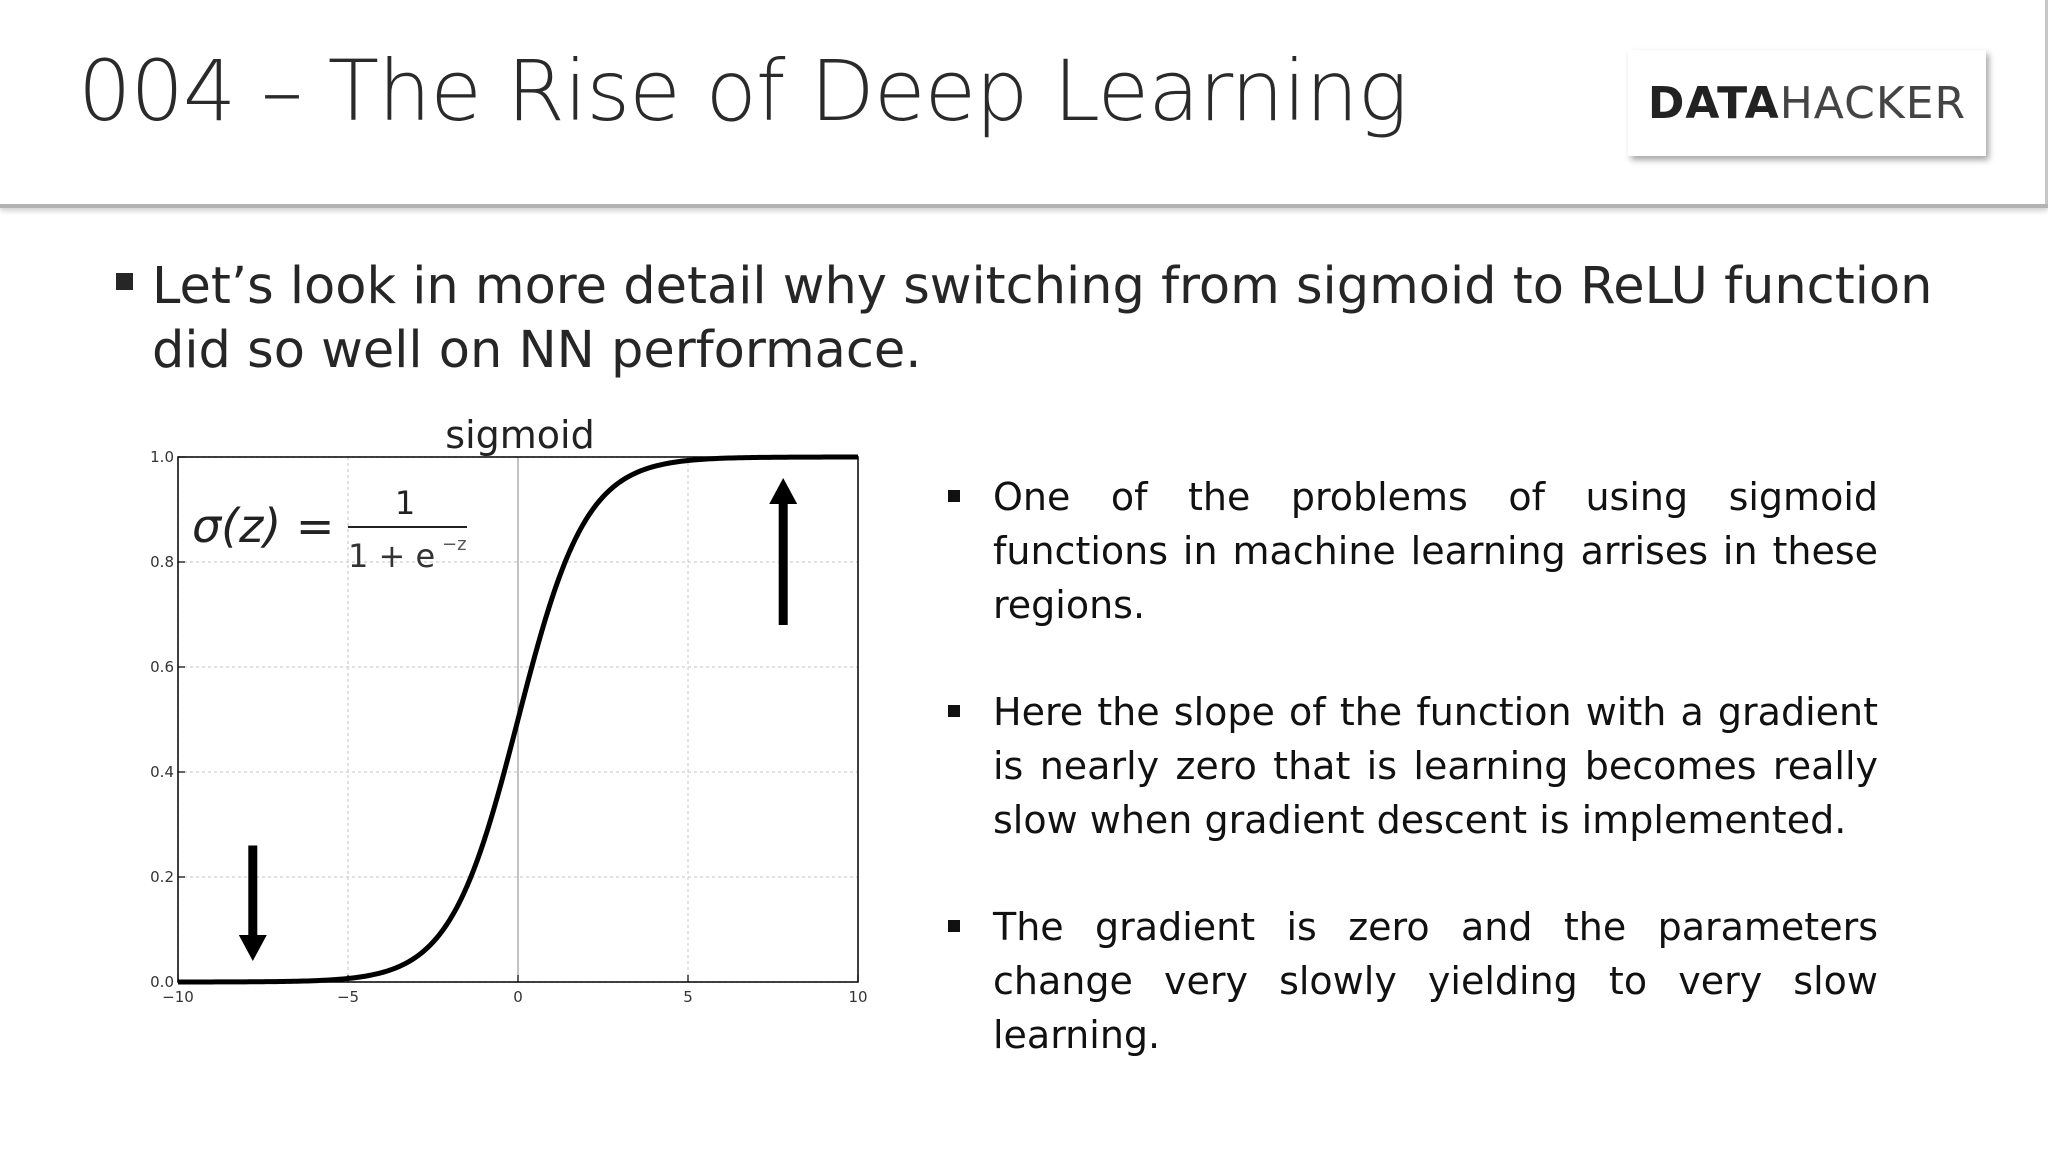 The image size is (2048, 1152). Describe the element at coordinates (857, 997) in the screenshot. I see `x-tick-label: 10` at that location.